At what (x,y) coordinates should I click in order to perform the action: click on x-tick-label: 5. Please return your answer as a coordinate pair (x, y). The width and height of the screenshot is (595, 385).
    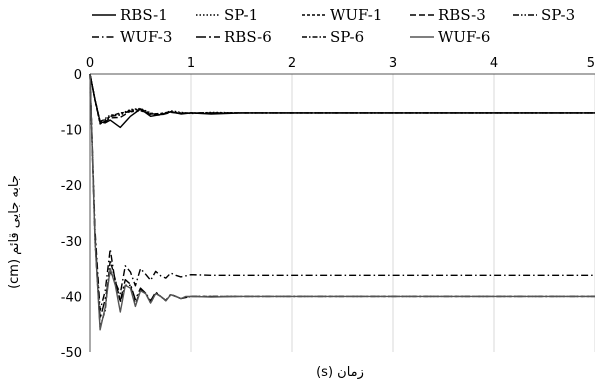
    Looking at the image, I should click on (591, 63).